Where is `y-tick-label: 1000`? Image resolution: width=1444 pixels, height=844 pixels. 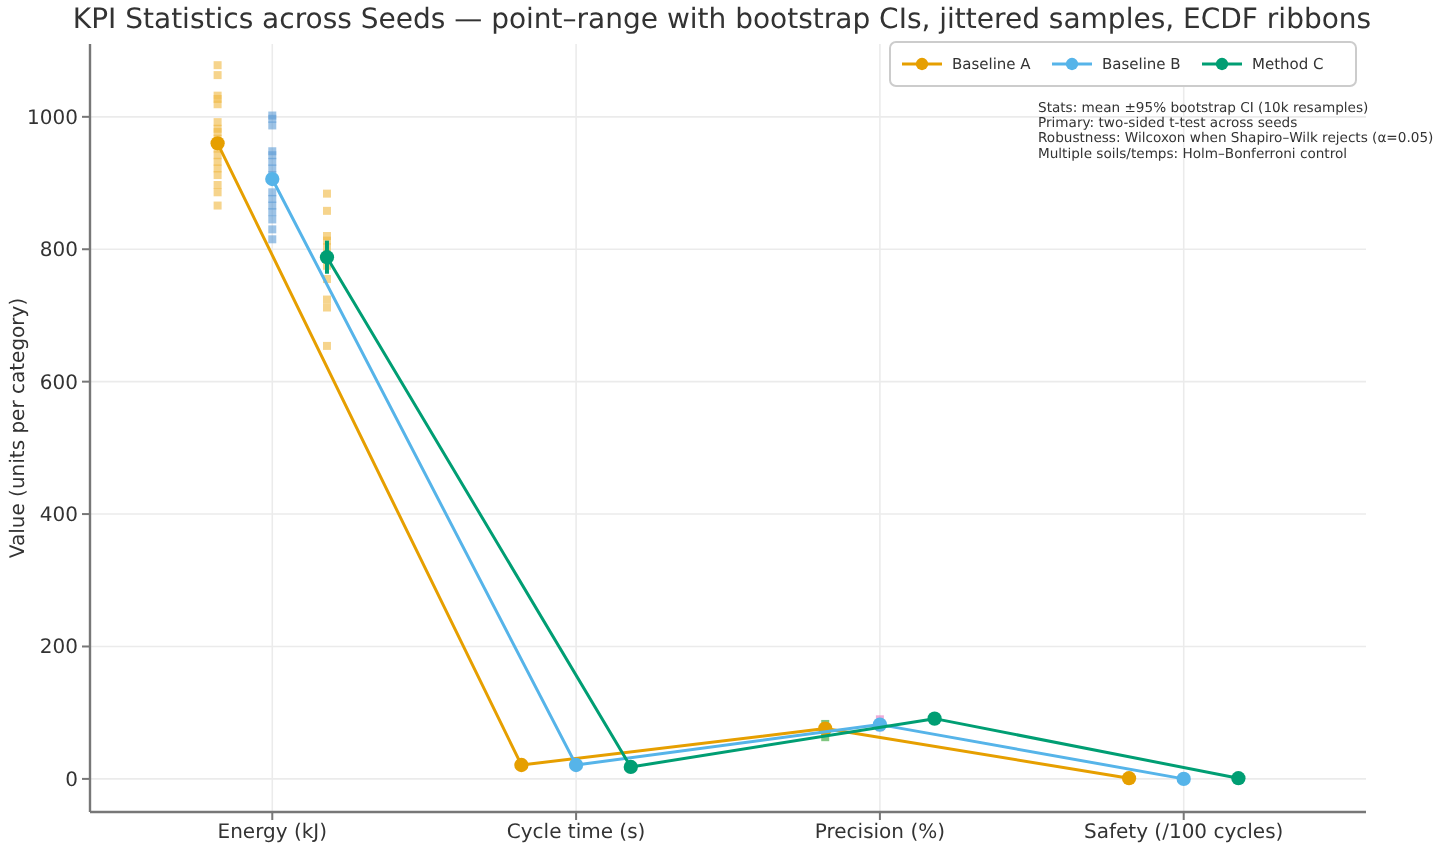 y-tick-label: 1000 is located at coordinates (52, 118).